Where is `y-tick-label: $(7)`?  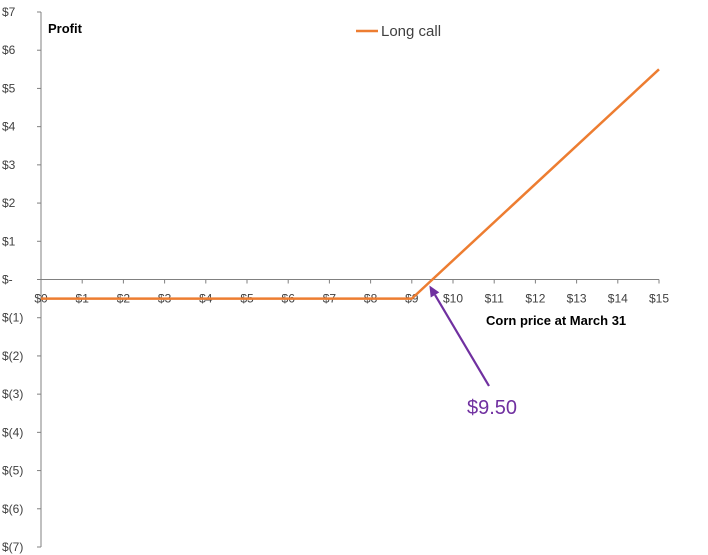 y-tick-label: $(7) is located at coordinates (12, 547).